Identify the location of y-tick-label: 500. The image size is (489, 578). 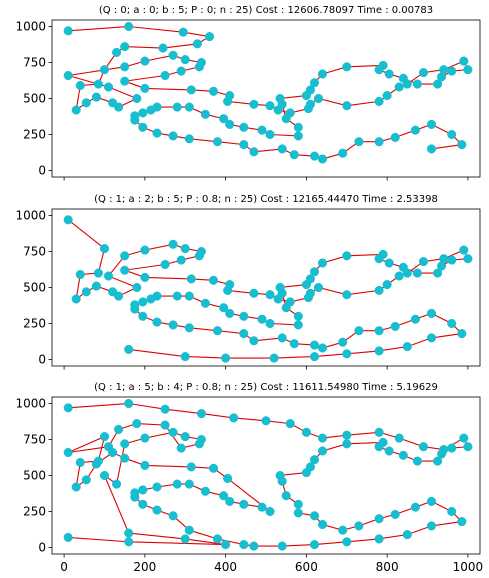
(34, 476).